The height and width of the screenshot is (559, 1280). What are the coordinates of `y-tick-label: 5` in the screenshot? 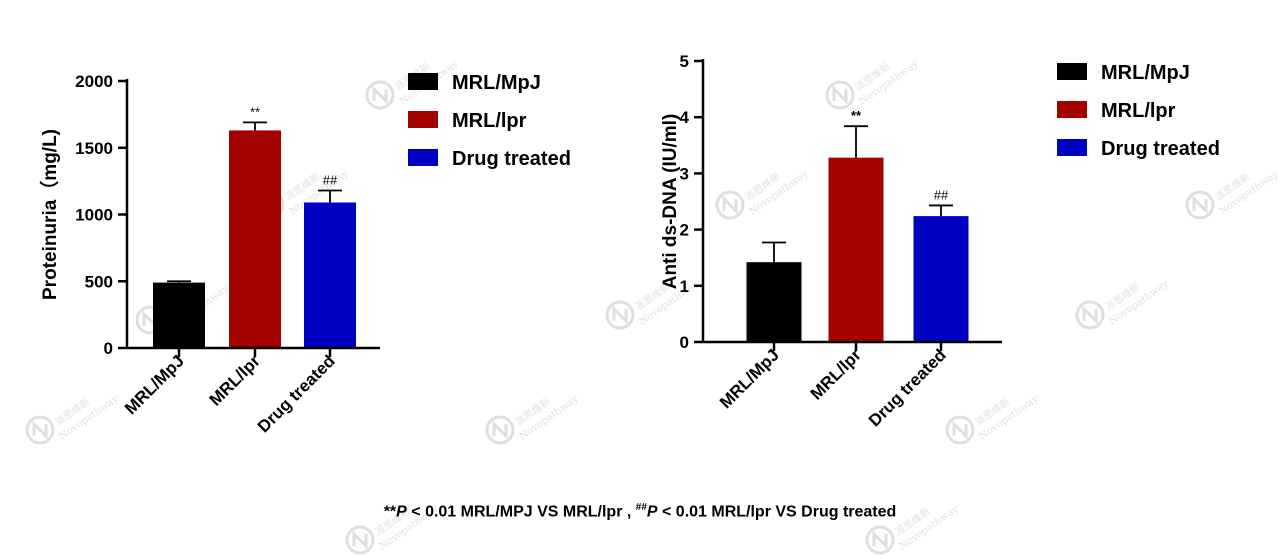 It's located at (684, 61).